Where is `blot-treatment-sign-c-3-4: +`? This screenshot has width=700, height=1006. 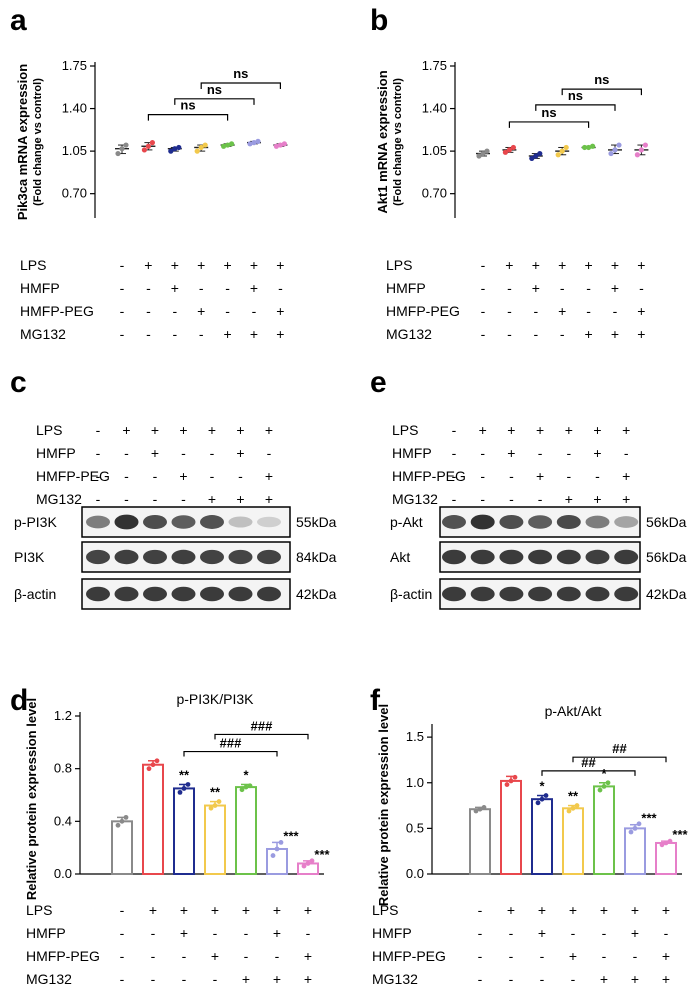
blot-treatment-sign-c-3-4: + is located at coordinates (212, 499).